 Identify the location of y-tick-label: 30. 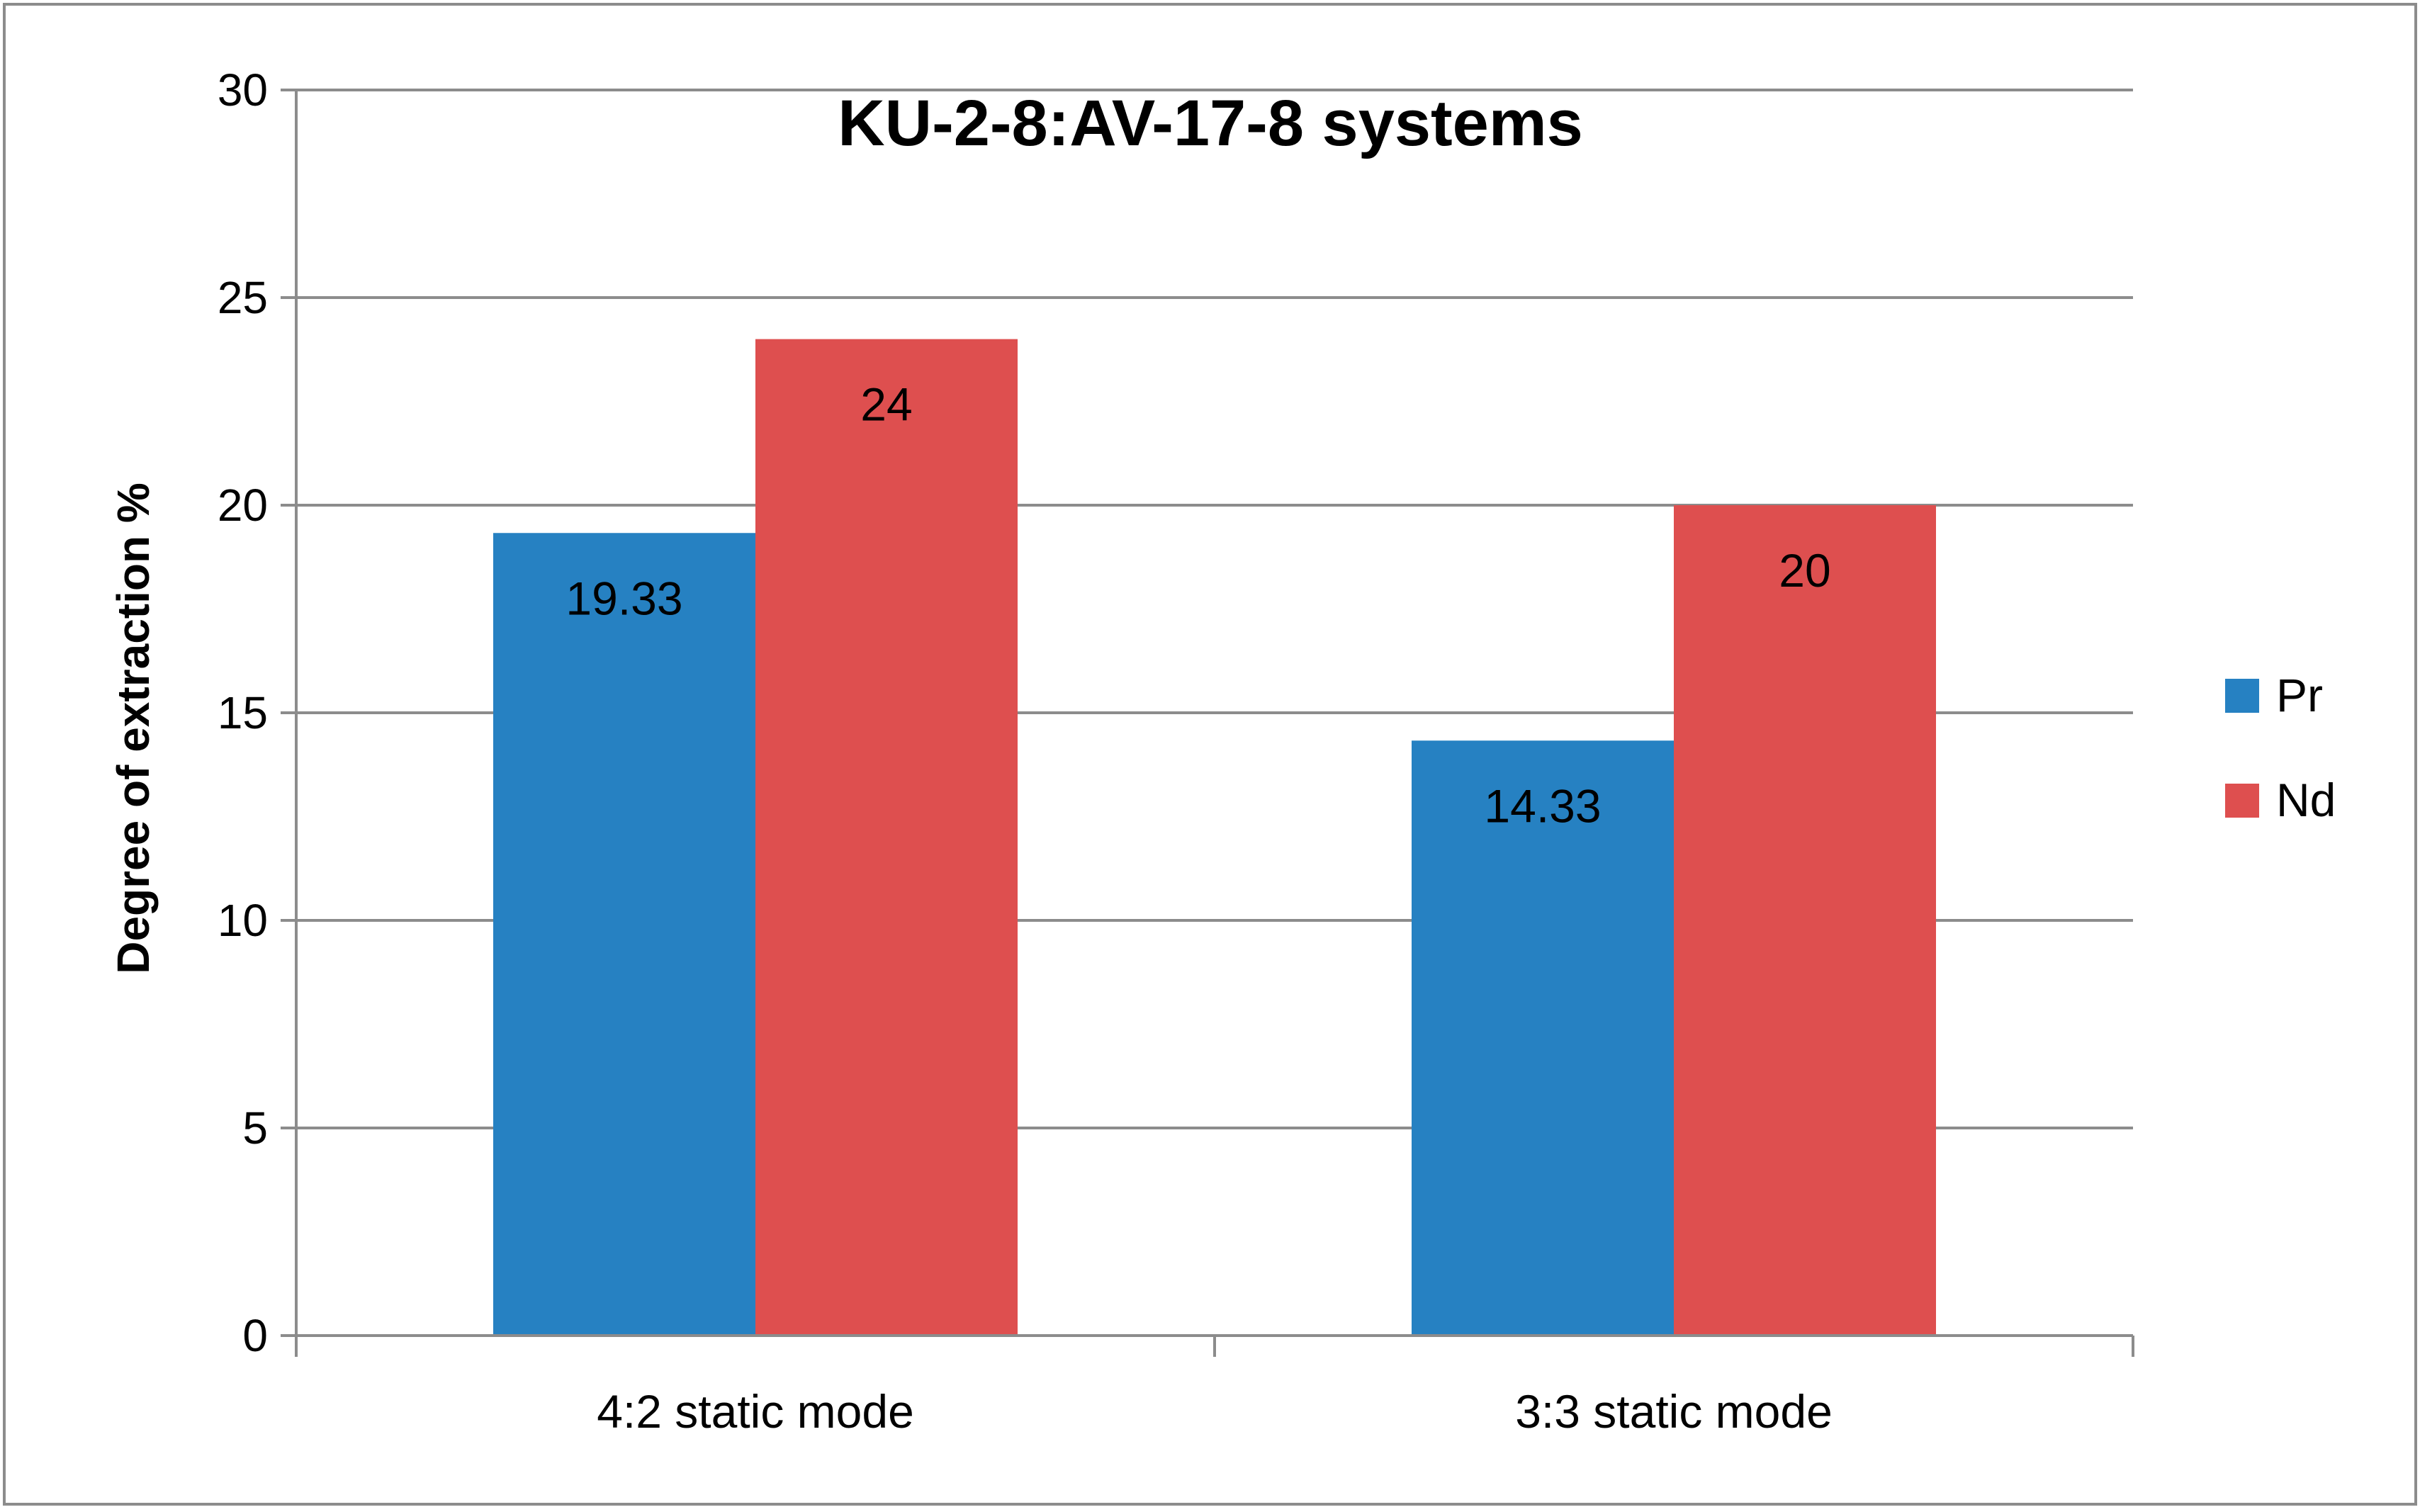
(243, 89).